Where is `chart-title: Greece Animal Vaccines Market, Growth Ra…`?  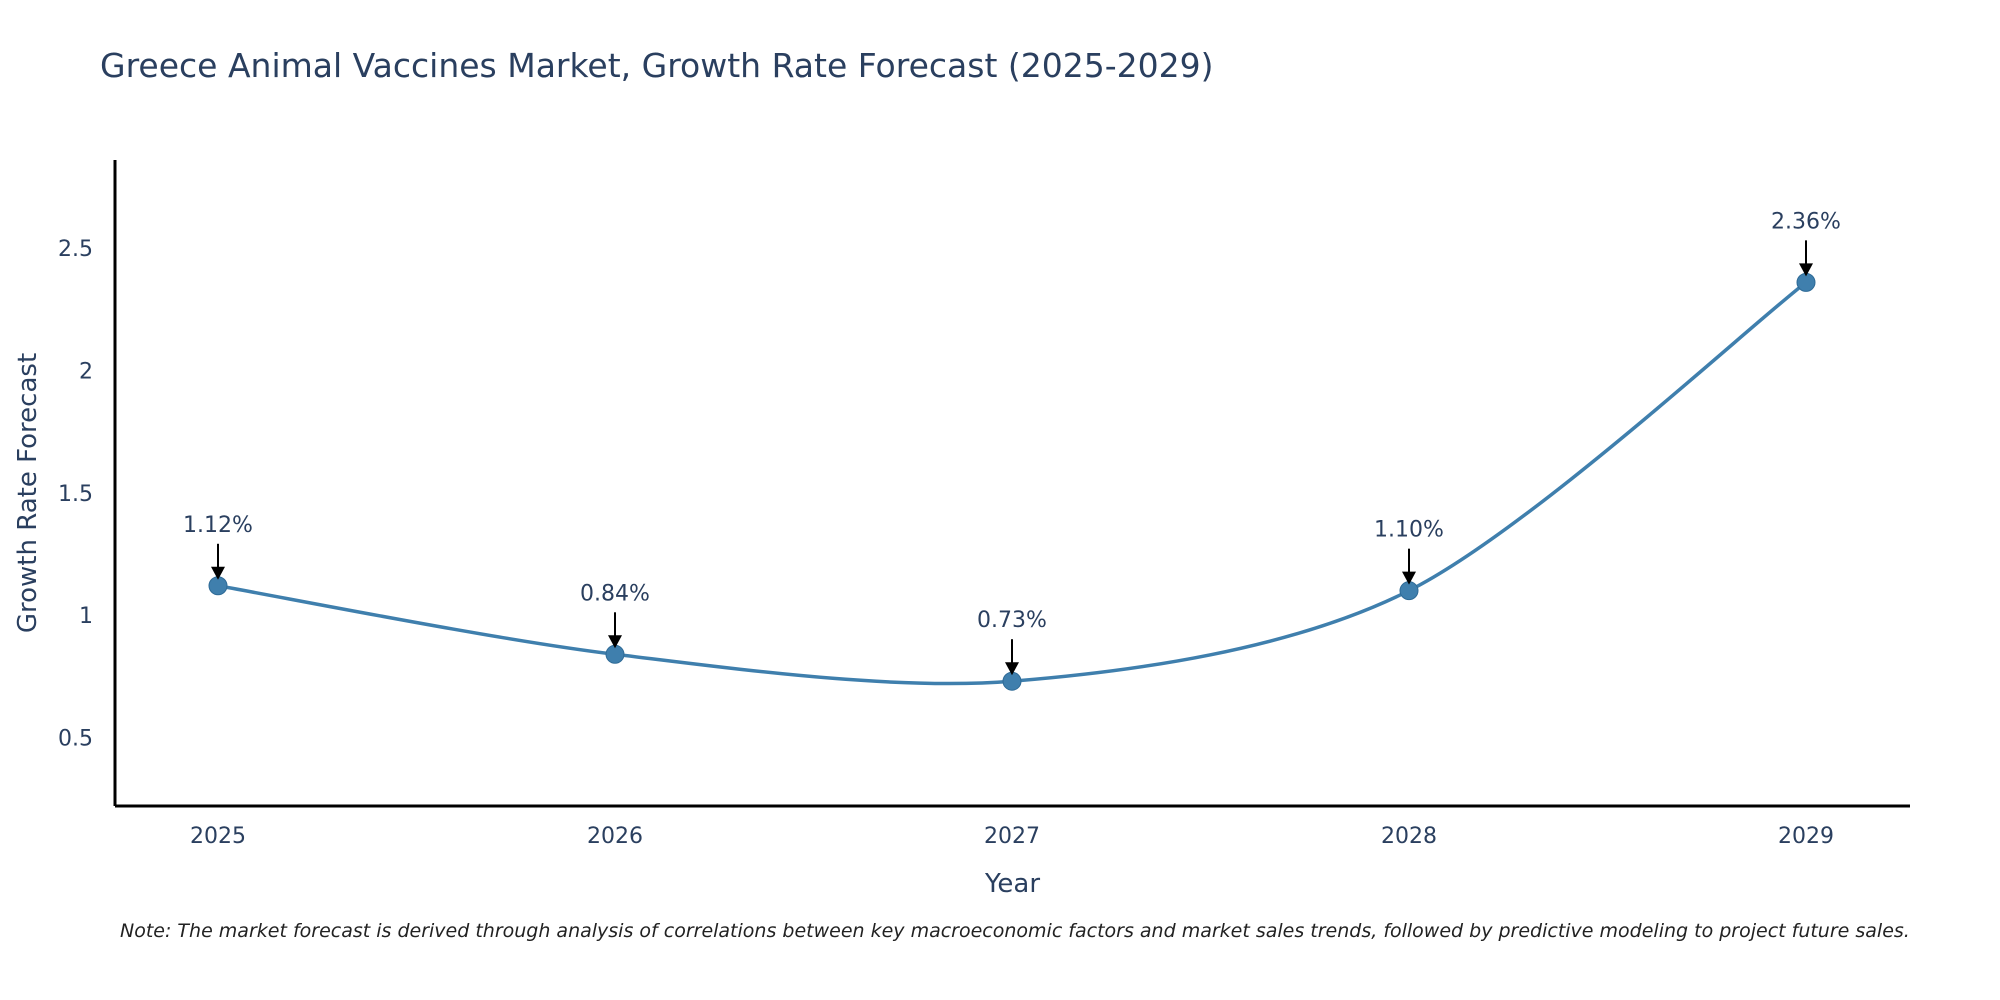 chart-title: Greece Animal Vaccines Market, Growth Ra… is located at coordinates (657, 65).